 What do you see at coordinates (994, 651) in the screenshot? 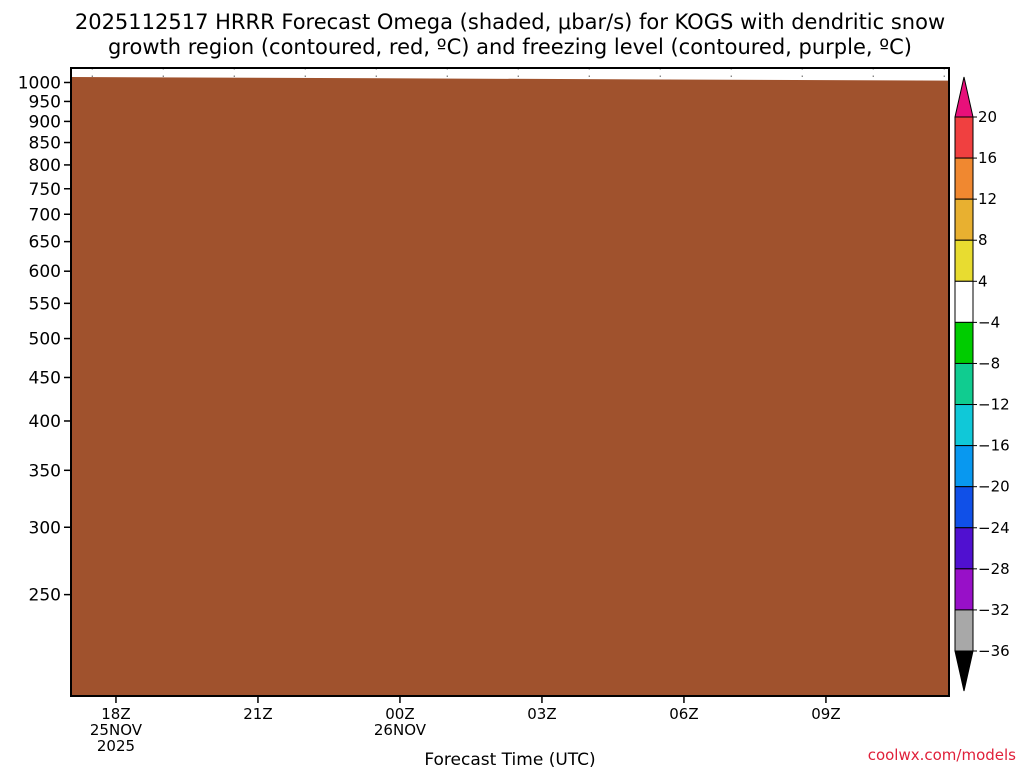
I see `colorbar-label: −36` at bounding box center [994, 651].